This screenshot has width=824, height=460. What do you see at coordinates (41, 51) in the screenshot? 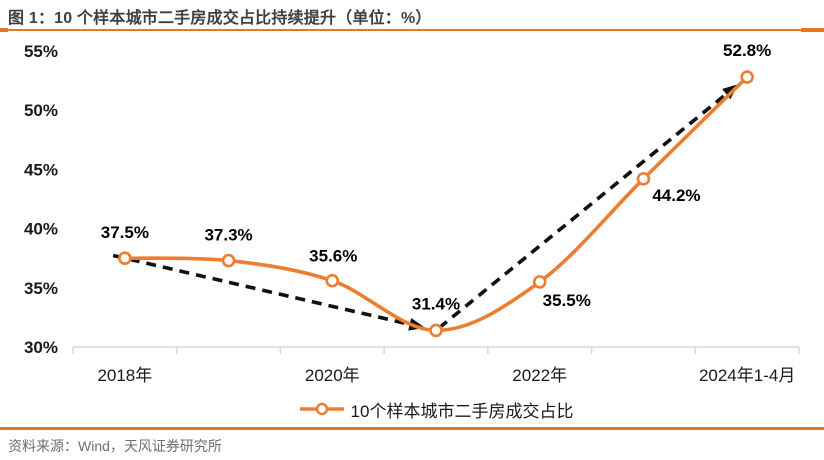
I see `y-axis-label: 55%` at bounding box center [41, 51].